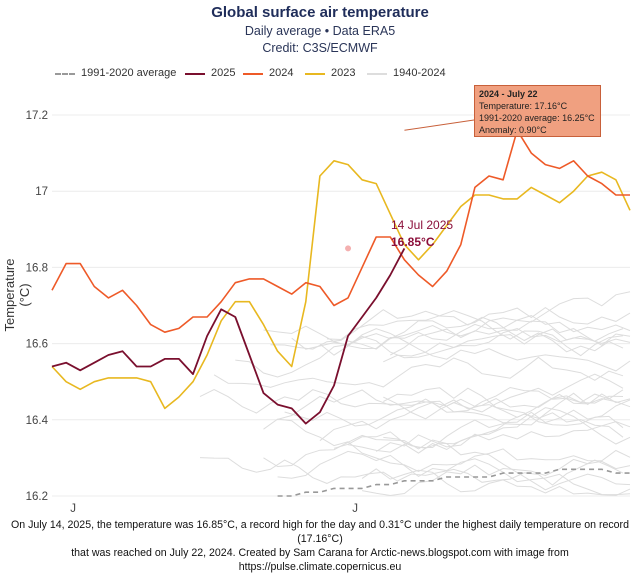  What do you see at coordinates (37, 268) in the screenshot?
I see `y-tick-label: 16.8` at bounding box center [37, 268].